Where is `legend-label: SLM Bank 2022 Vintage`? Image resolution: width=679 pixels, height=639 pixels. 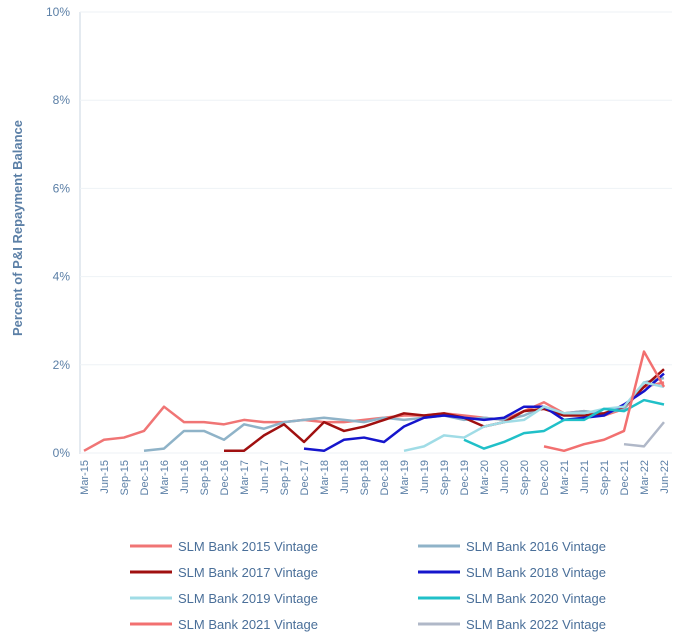 legend-label: SLM Bank 2022 Vintage is located at coordinates (536, 624).